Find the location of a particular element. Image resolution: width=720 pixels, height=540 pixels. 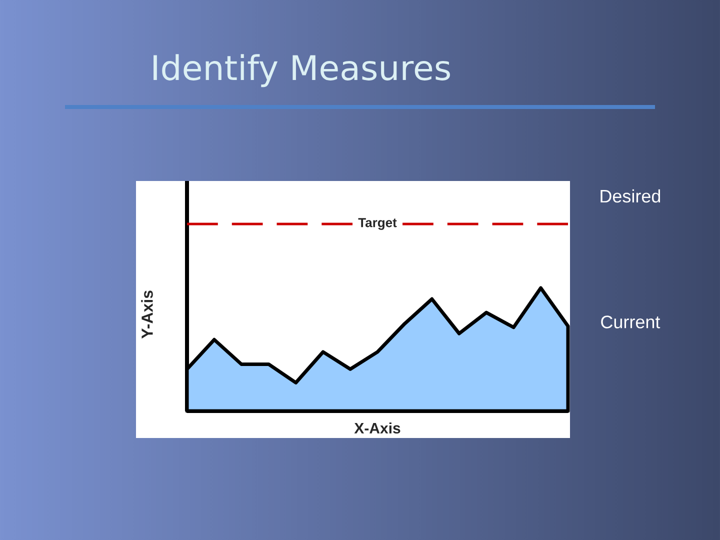

ref-line-label: Target is located at coordinates (377, 224).